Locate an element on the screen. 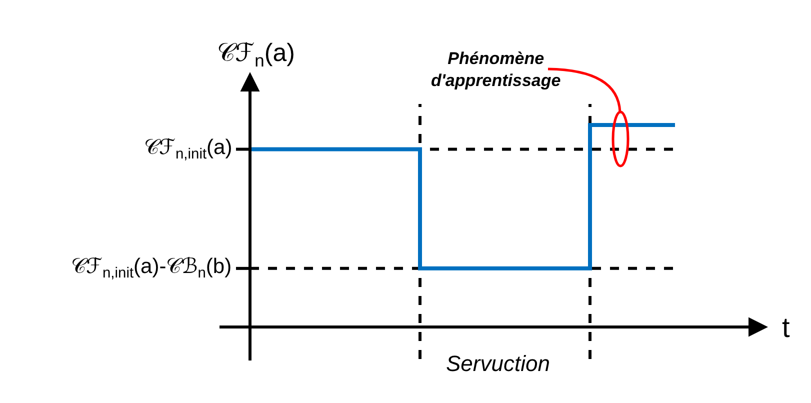 The image size is (811, 403). text: Servuction is located at coordinates (498, 363).